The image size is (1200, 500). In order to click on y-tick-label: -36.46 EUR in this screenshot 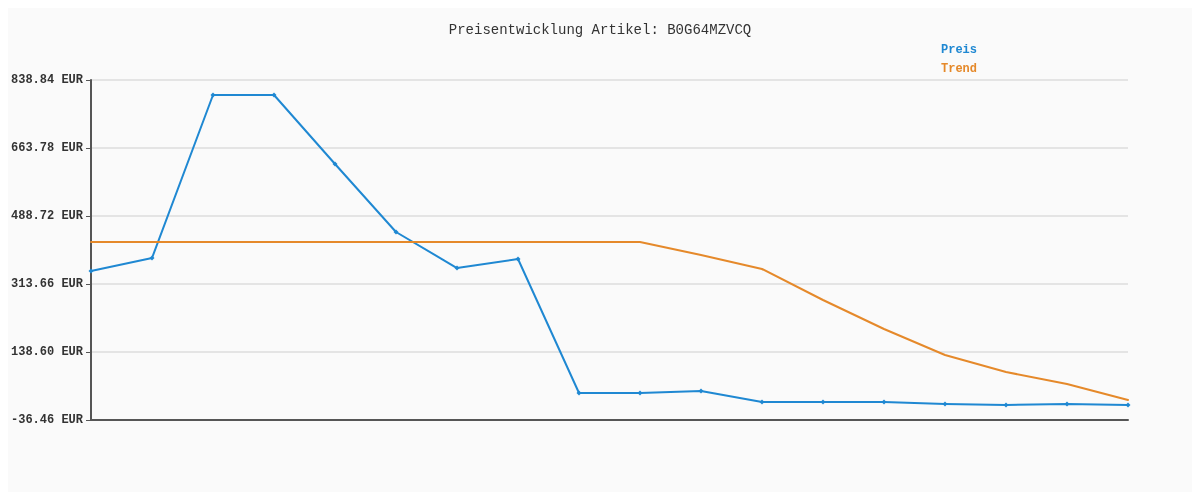, I will do `click(47, 420)`.